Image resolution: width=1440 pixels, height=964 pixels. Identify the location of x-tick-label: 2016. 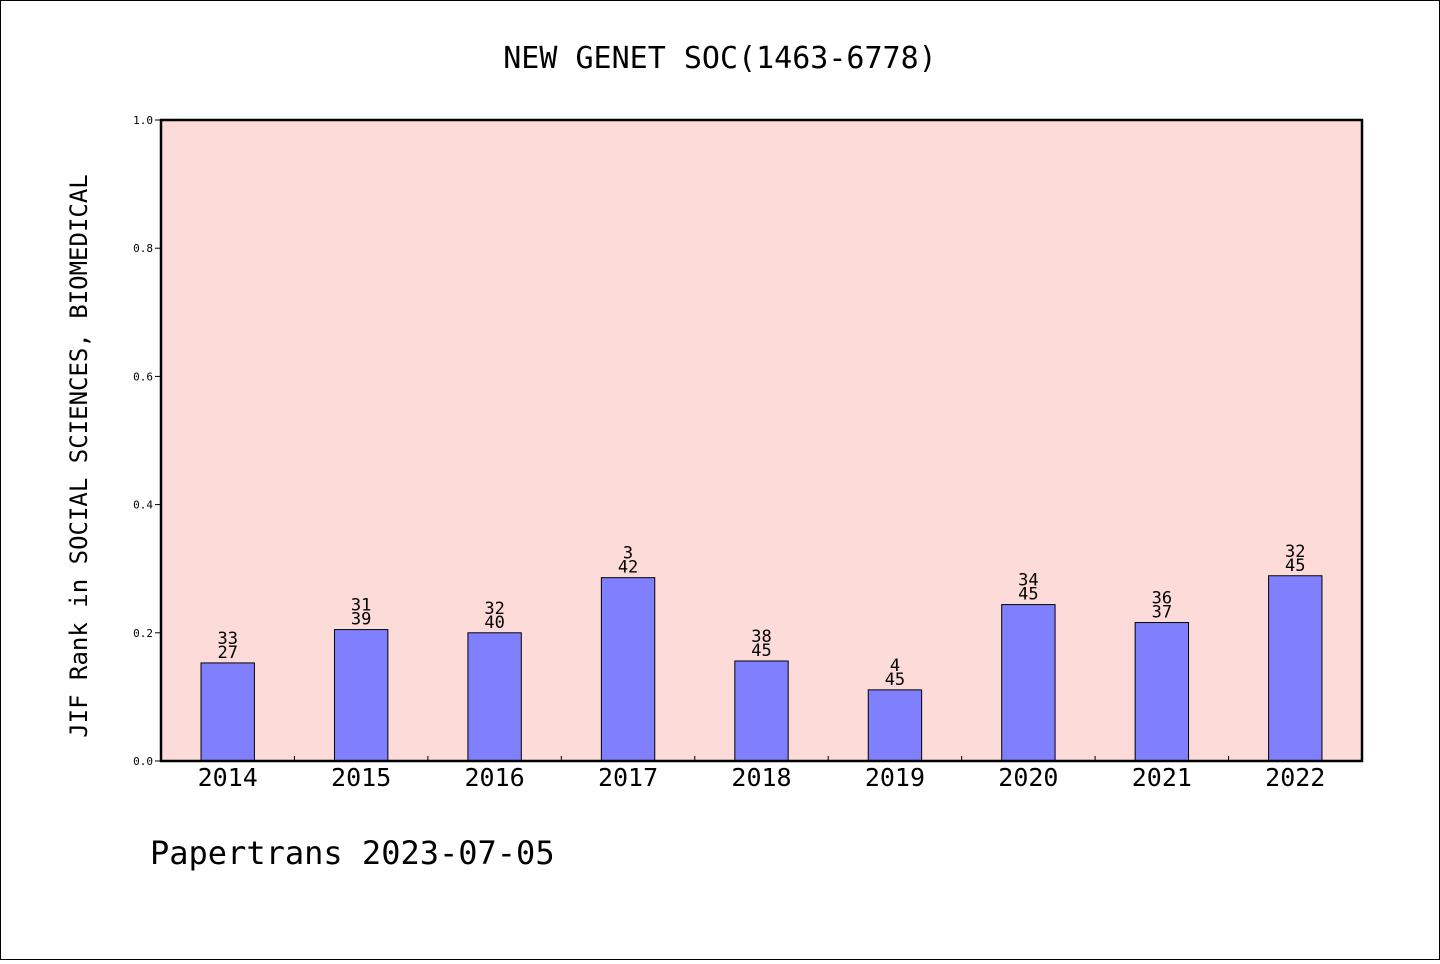
(495, 777).